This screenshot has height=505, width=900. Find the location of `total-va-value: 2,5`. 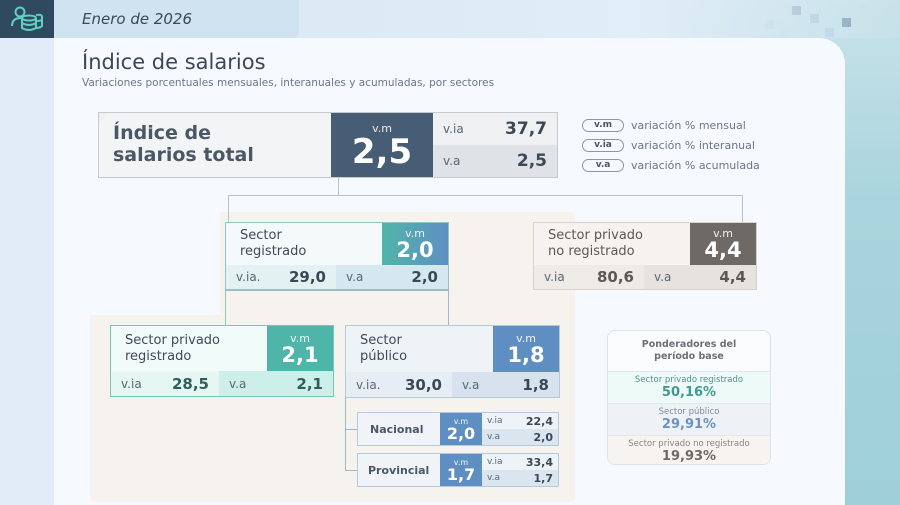

total-va-value: 2,5 is located at coordinates (531, 161).